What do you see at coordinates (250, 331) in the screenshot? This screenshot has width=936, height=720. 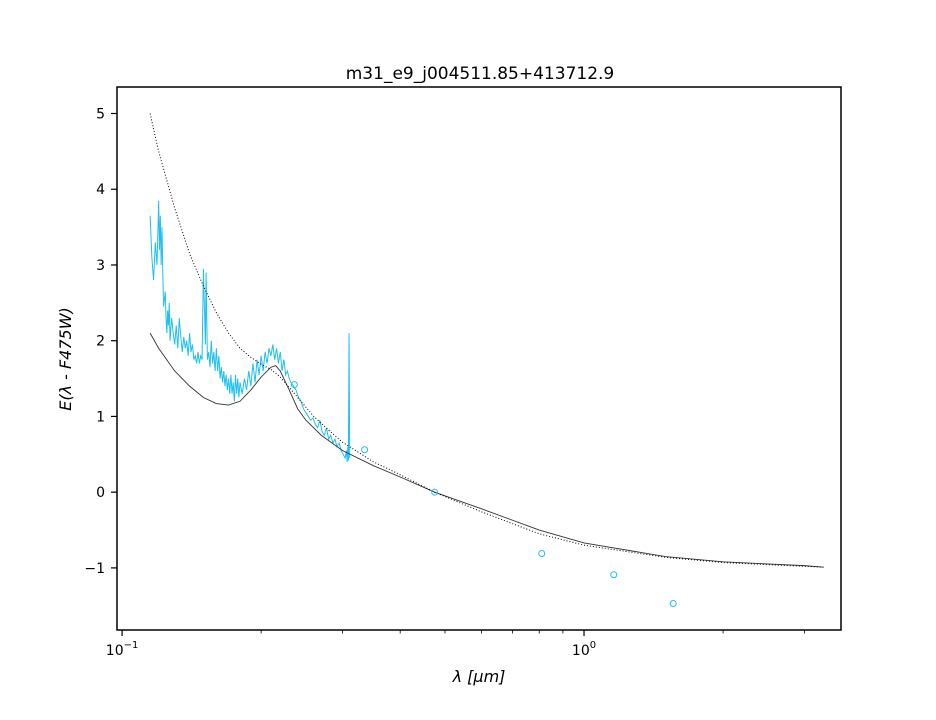 I see `spectrum-series-line` at bounding box center [250, 331].